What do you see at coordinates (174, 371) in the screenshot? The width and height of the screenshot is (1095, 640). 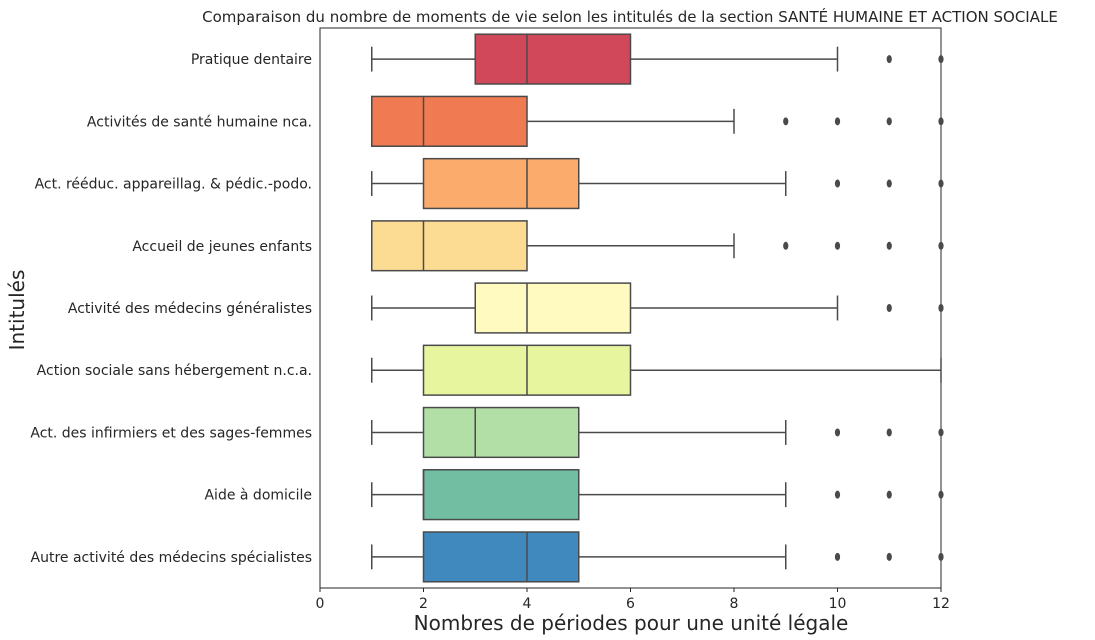 I see `category-label: Action sociale sans hébergement n.c.a.` at bounding box center [174, 371].